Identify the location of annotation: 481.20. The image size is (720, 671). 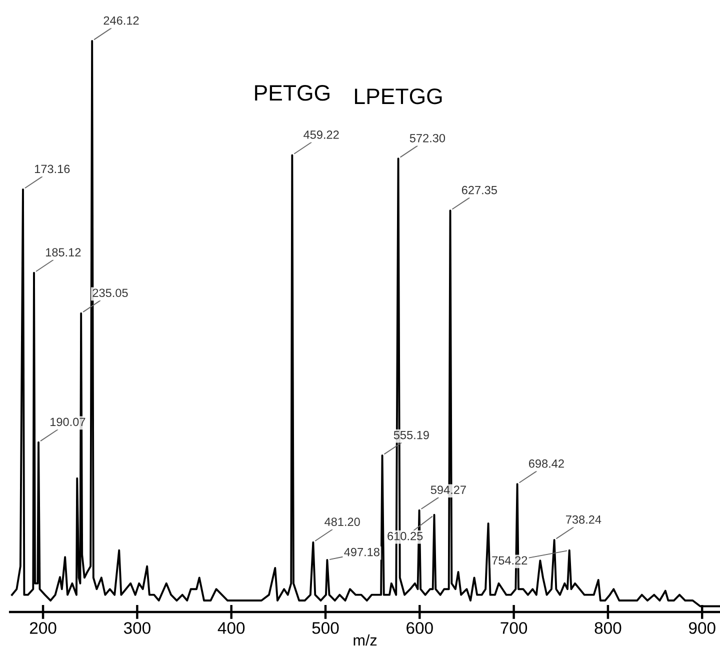
(342, 522).